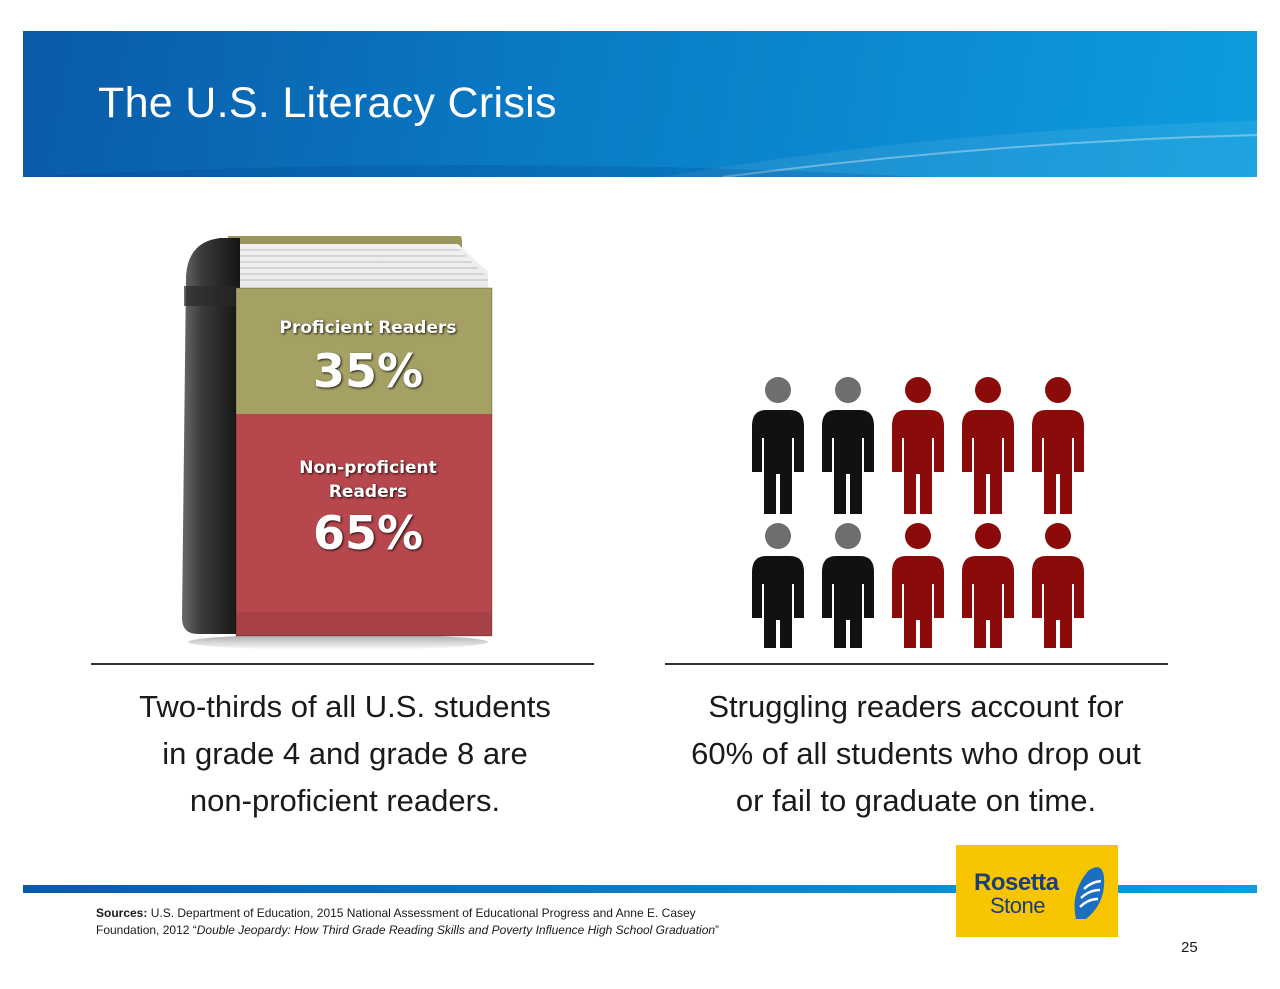  I want to click on divider-left, so click(342, 664).